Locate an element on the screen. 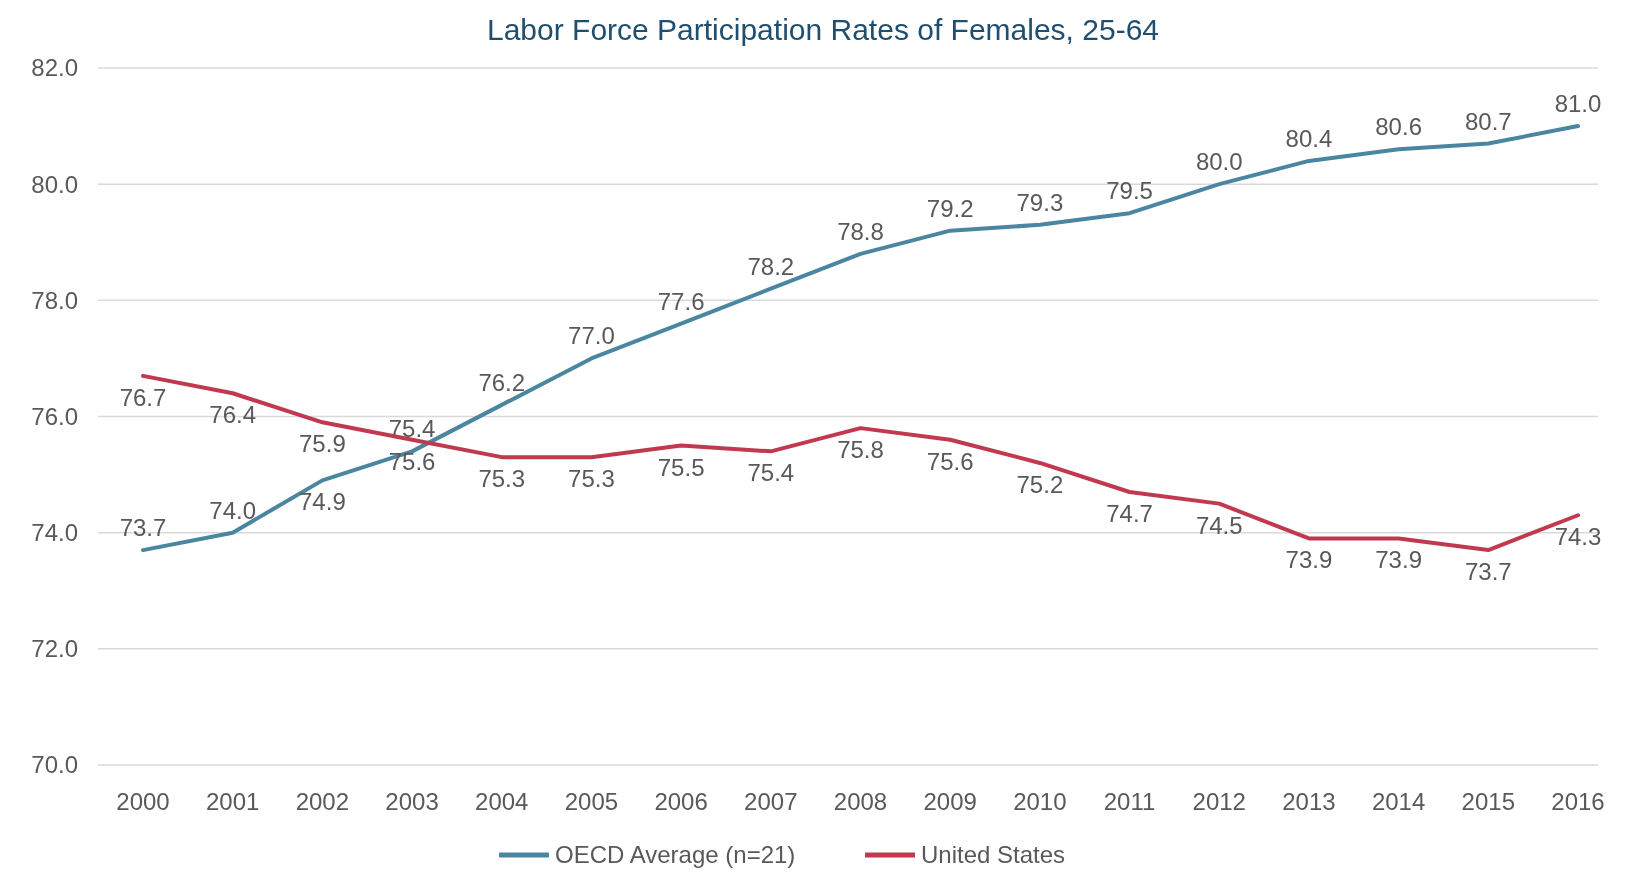  data-label: 78.2 is located at coordinates (771, 266).